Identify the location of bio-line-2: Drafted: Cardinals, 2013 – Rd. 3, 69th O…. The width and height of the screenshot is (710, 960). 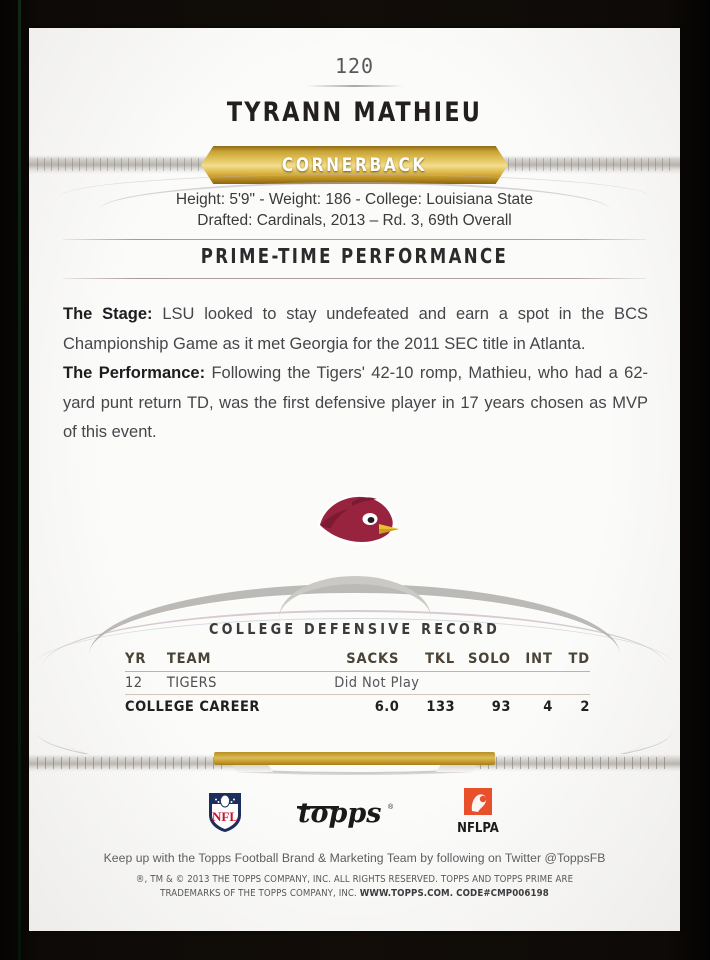
(354, 220).